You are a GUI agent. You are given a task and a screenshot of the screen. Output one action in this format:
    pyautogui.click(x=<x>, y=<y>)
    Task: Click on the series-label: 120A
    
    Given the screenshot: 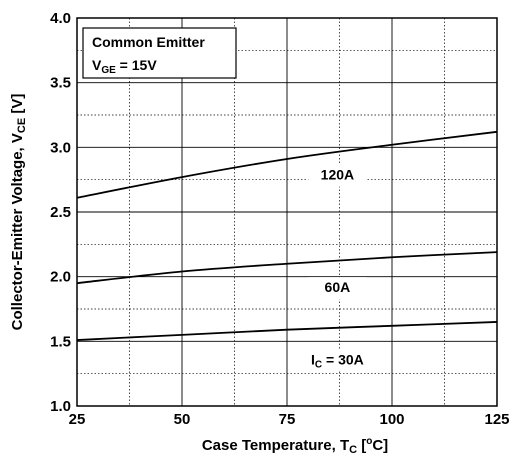 What is the action you would take?
    pyautogui.click(x=337, y=175)
    